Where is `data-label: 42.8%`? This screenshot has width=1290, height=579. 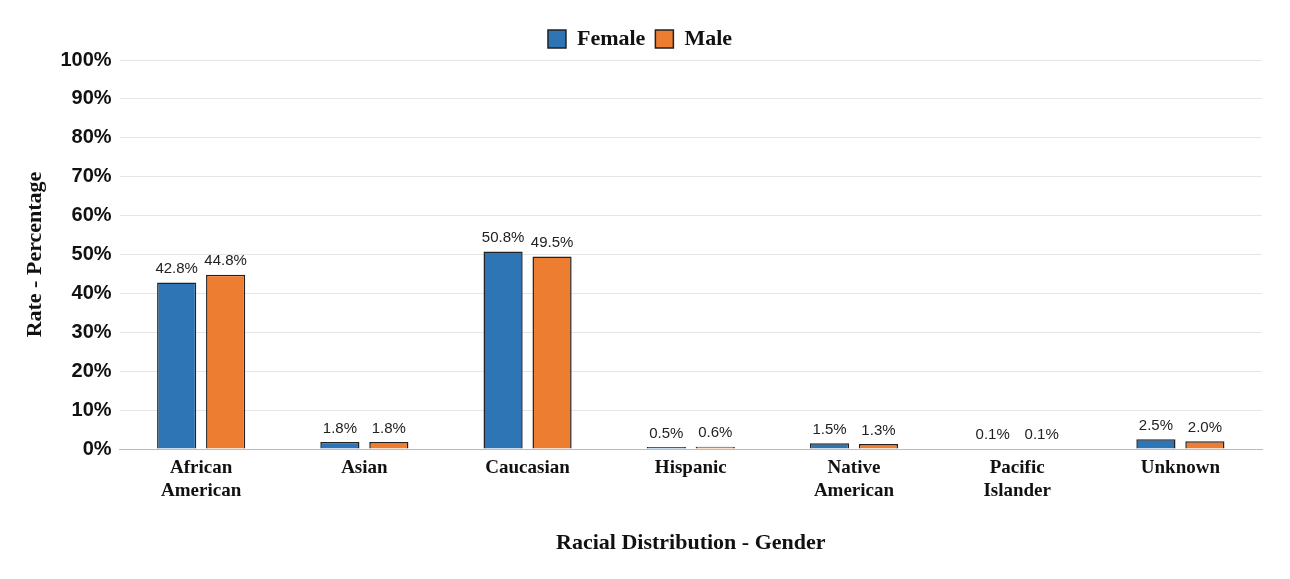 data-label: 42.8% is located at coordinates (176, 268).